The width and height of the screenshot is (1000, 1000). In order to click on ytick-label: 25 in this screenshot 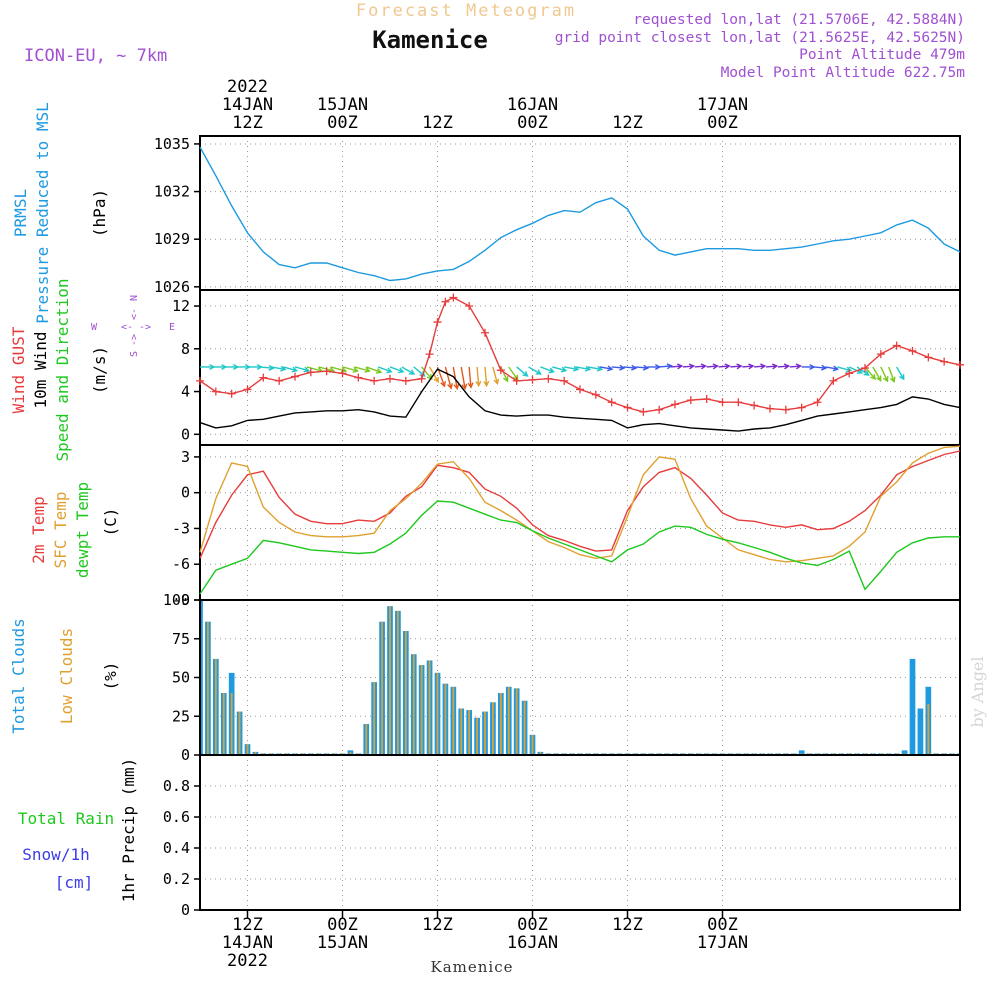, I will do `click(181, 716)`.